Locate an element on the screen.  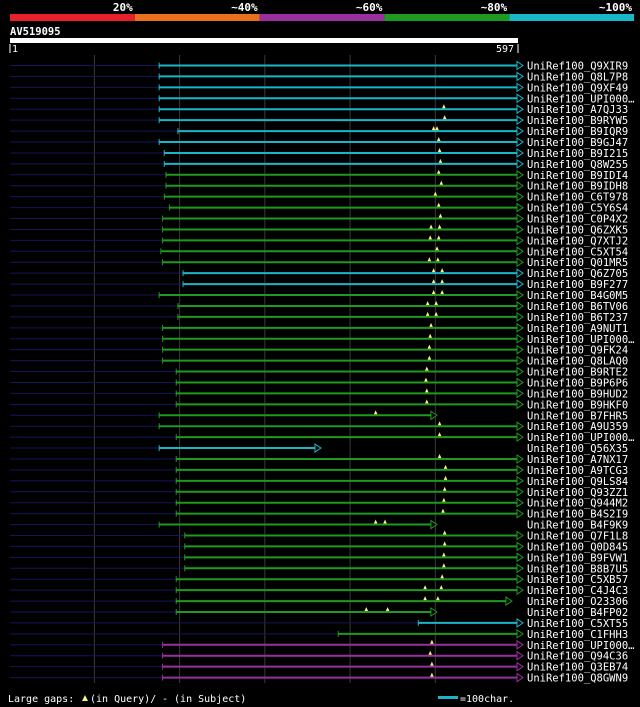
hit-label: UniRef100_Q944M2 is located at coordinates (577, 504).